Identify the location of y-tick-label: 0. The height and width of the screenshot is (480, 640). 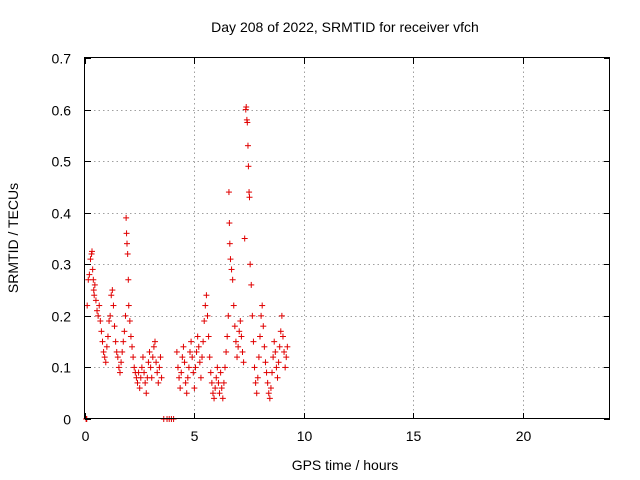
(67, 420).